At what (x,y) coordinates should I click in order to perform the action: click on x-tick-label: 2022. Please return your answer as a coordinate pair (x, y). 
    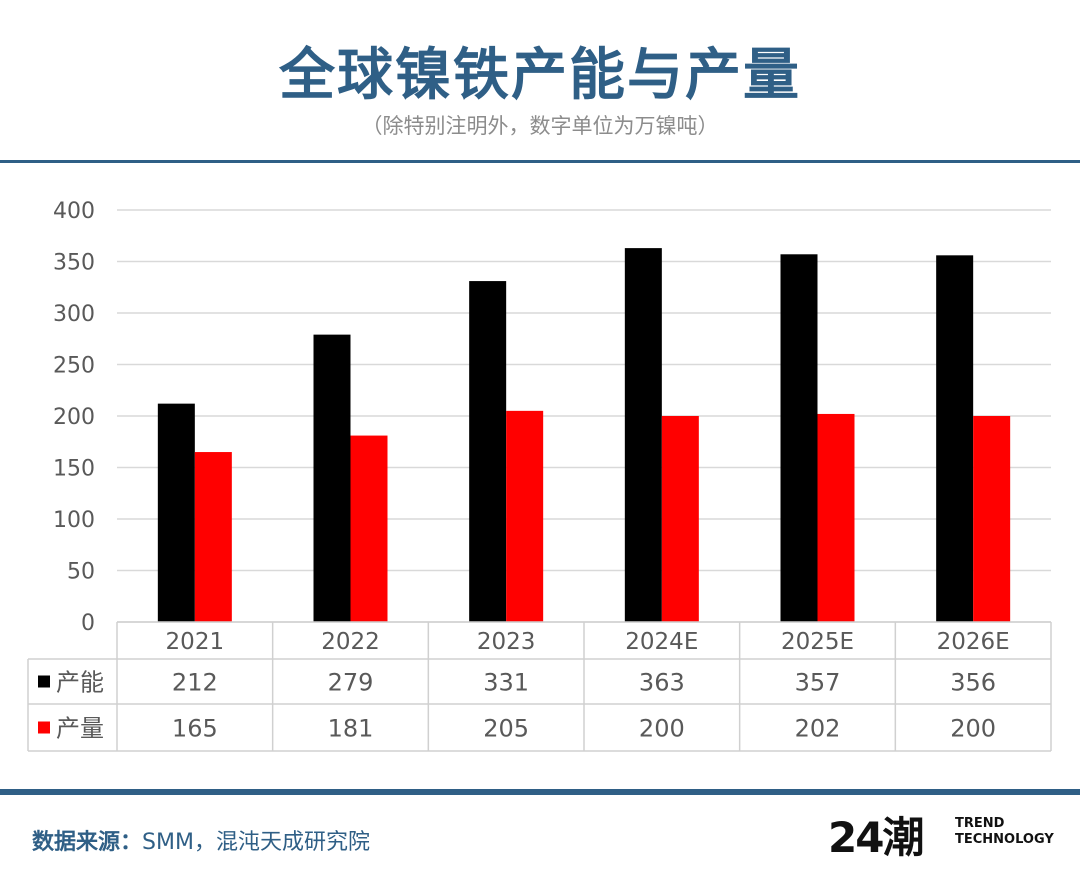
    Looking at the image, I should click on (350, 642).